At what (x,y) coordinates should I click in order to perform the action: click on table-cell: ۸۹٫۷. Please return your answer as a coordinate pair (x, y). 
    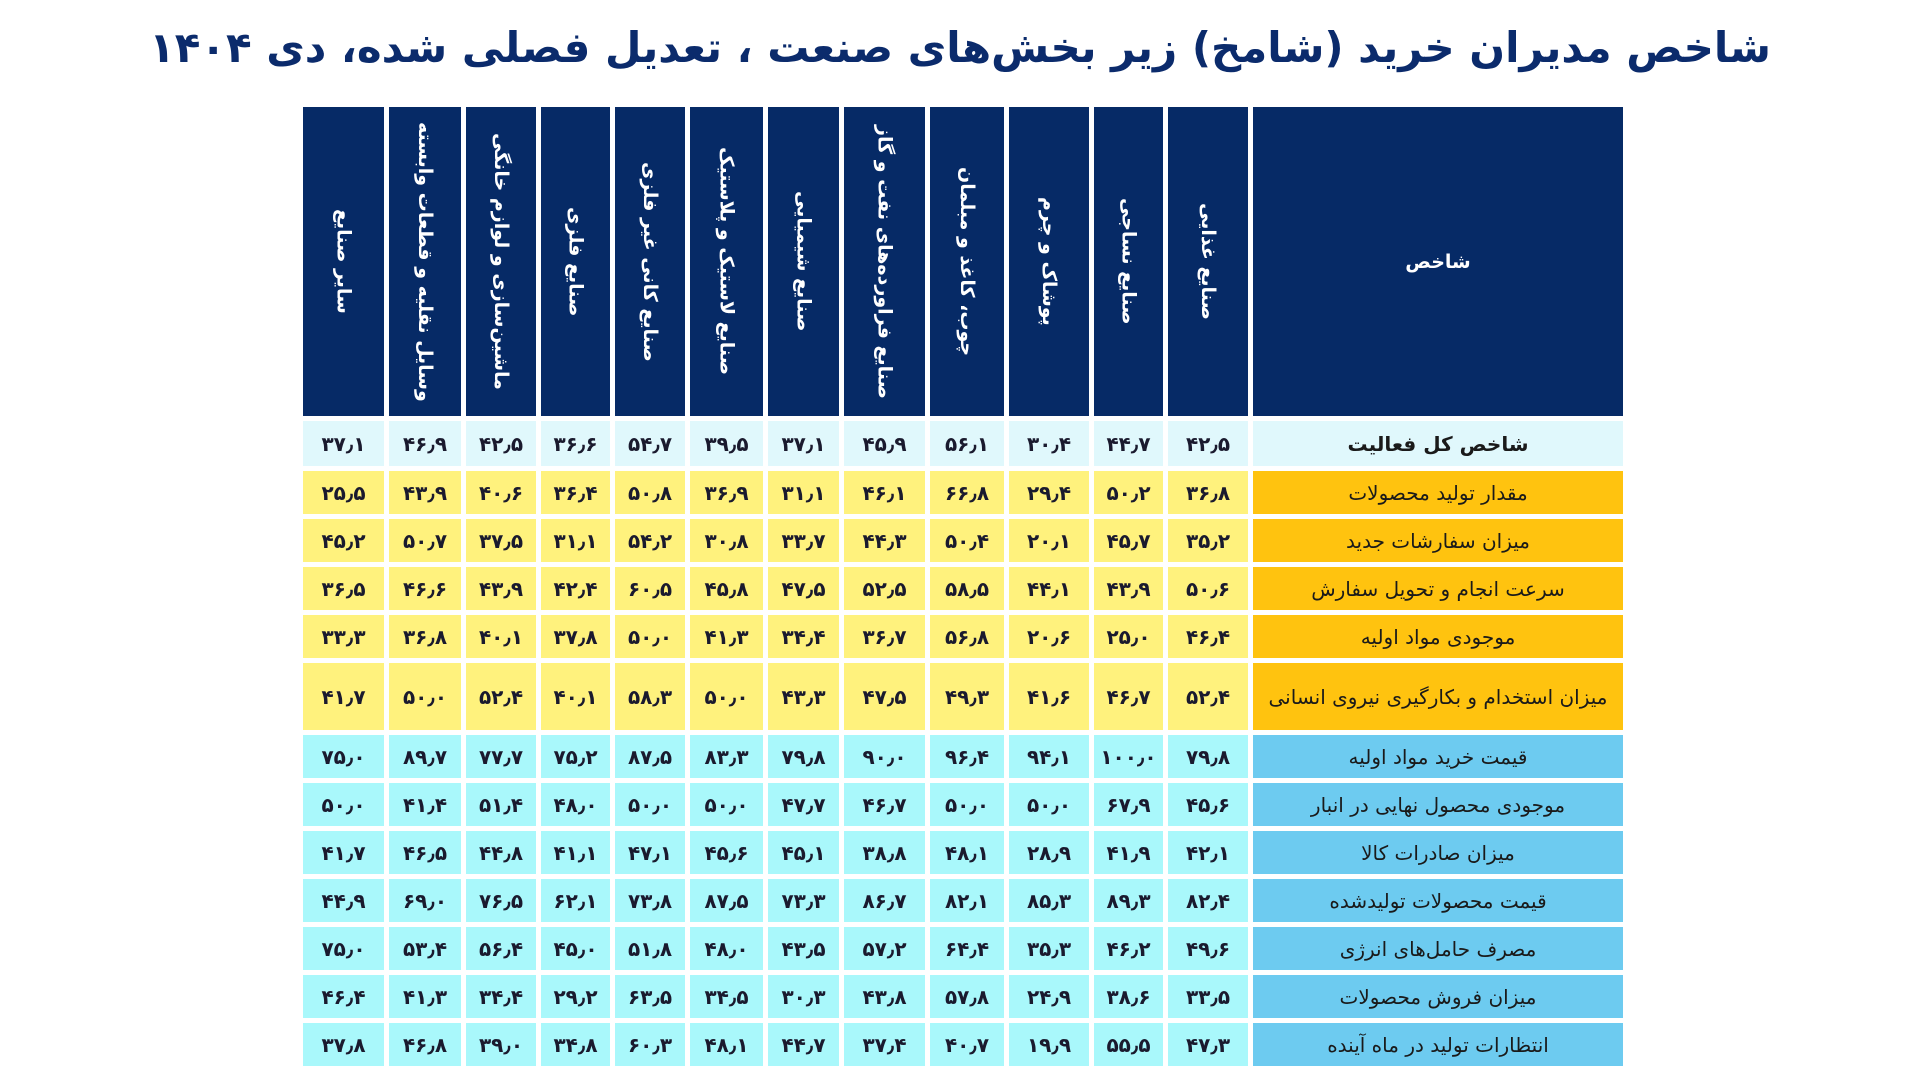
    Looking at the image, I should click on (425, 756).